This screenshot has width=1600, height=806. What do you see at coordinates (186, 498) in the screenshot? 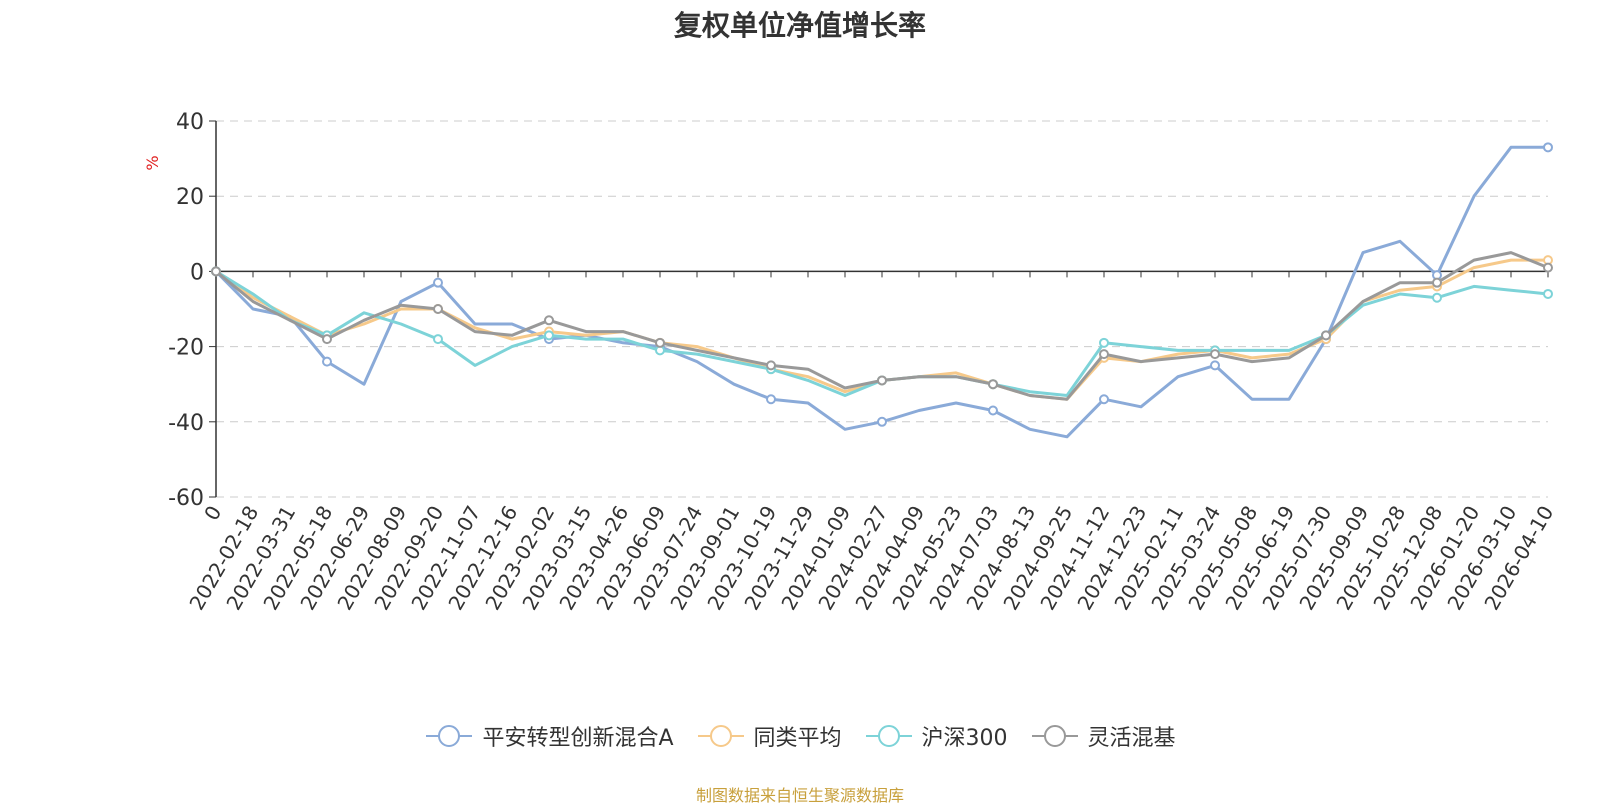
I see `y-tick-label: -60` at bounding box center [186, 498].